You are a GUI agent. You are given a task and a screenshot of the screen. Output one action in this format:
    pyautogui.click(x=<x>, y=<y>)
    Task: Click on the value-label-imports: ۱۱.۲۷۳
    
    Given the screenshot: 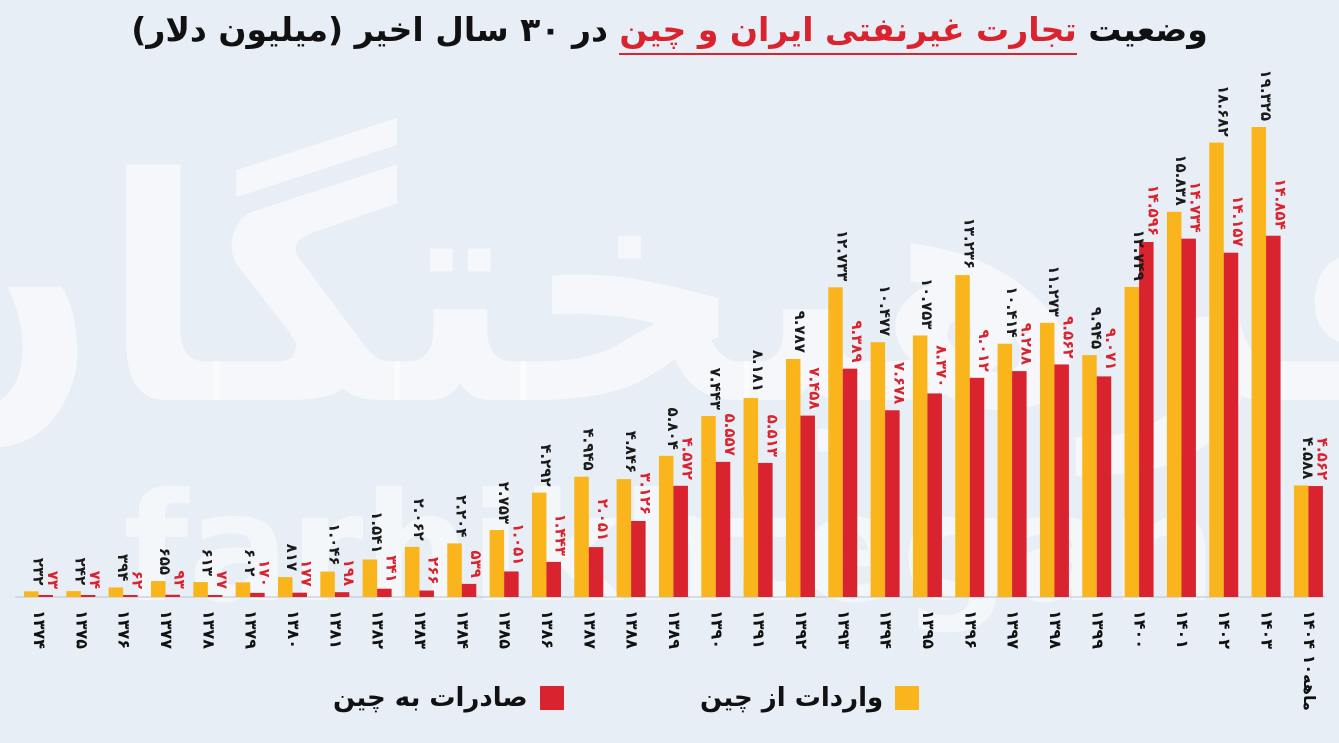 What is the action you would take?
    pyautogui.click(x=1054, y=290)
    